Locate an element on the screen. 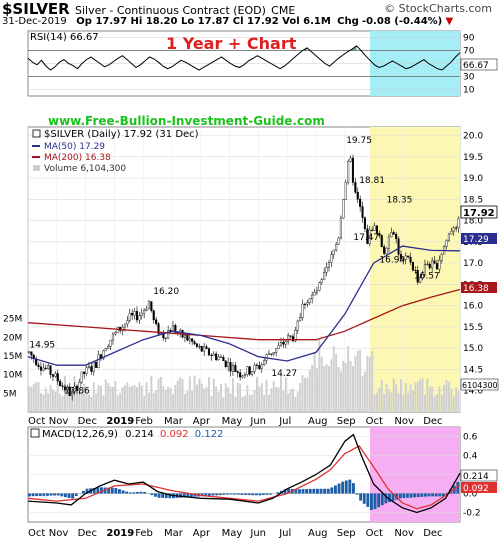  legend-swatch-volume is located at coordinates (36, 168).